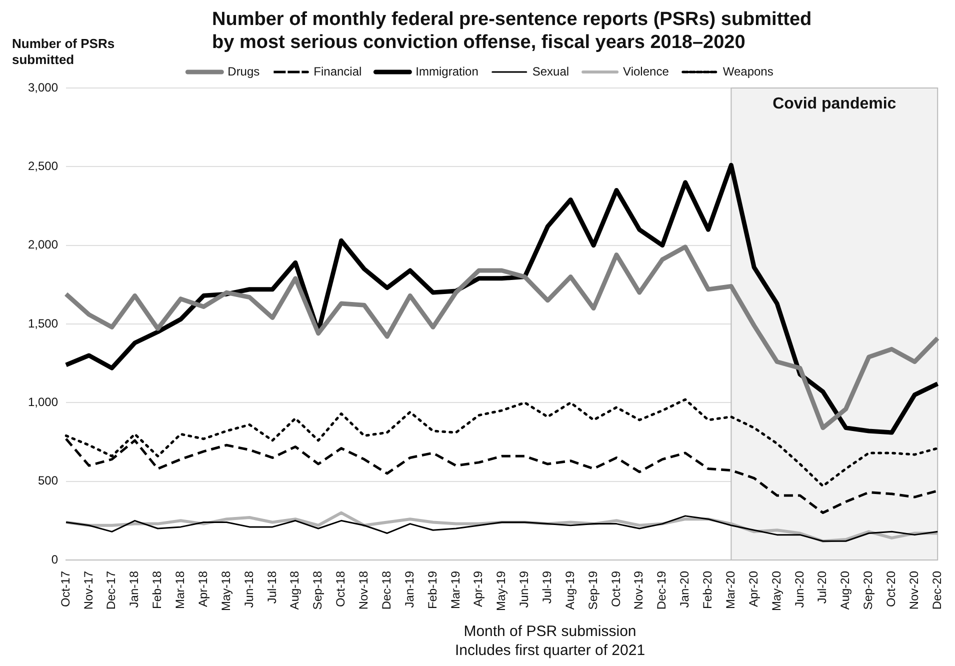  What do you see at coordinates (913, 590) in the screenshot?
I see `x-tick-label: Nov-20` at bounding box center [913, 590].